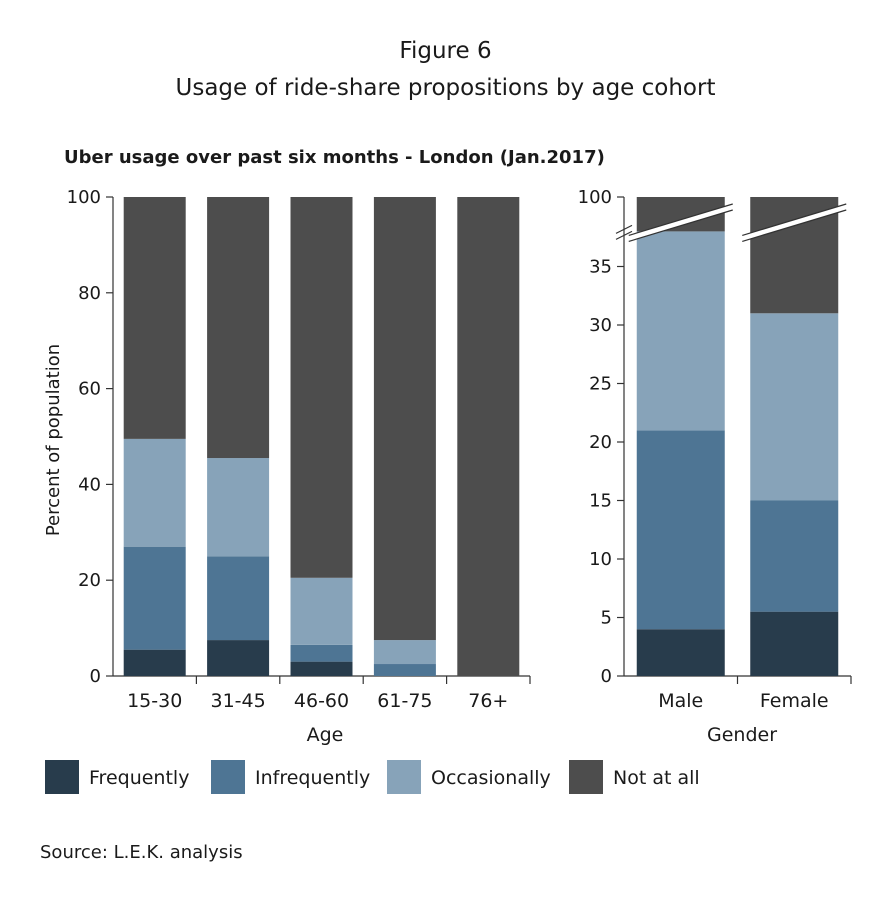 This screenshot has width=891, height=900. What do you see at coordinates (404, 777) in the screenshot?
I see `legend-swatch-occasionally` at bounding box center [404, 777].